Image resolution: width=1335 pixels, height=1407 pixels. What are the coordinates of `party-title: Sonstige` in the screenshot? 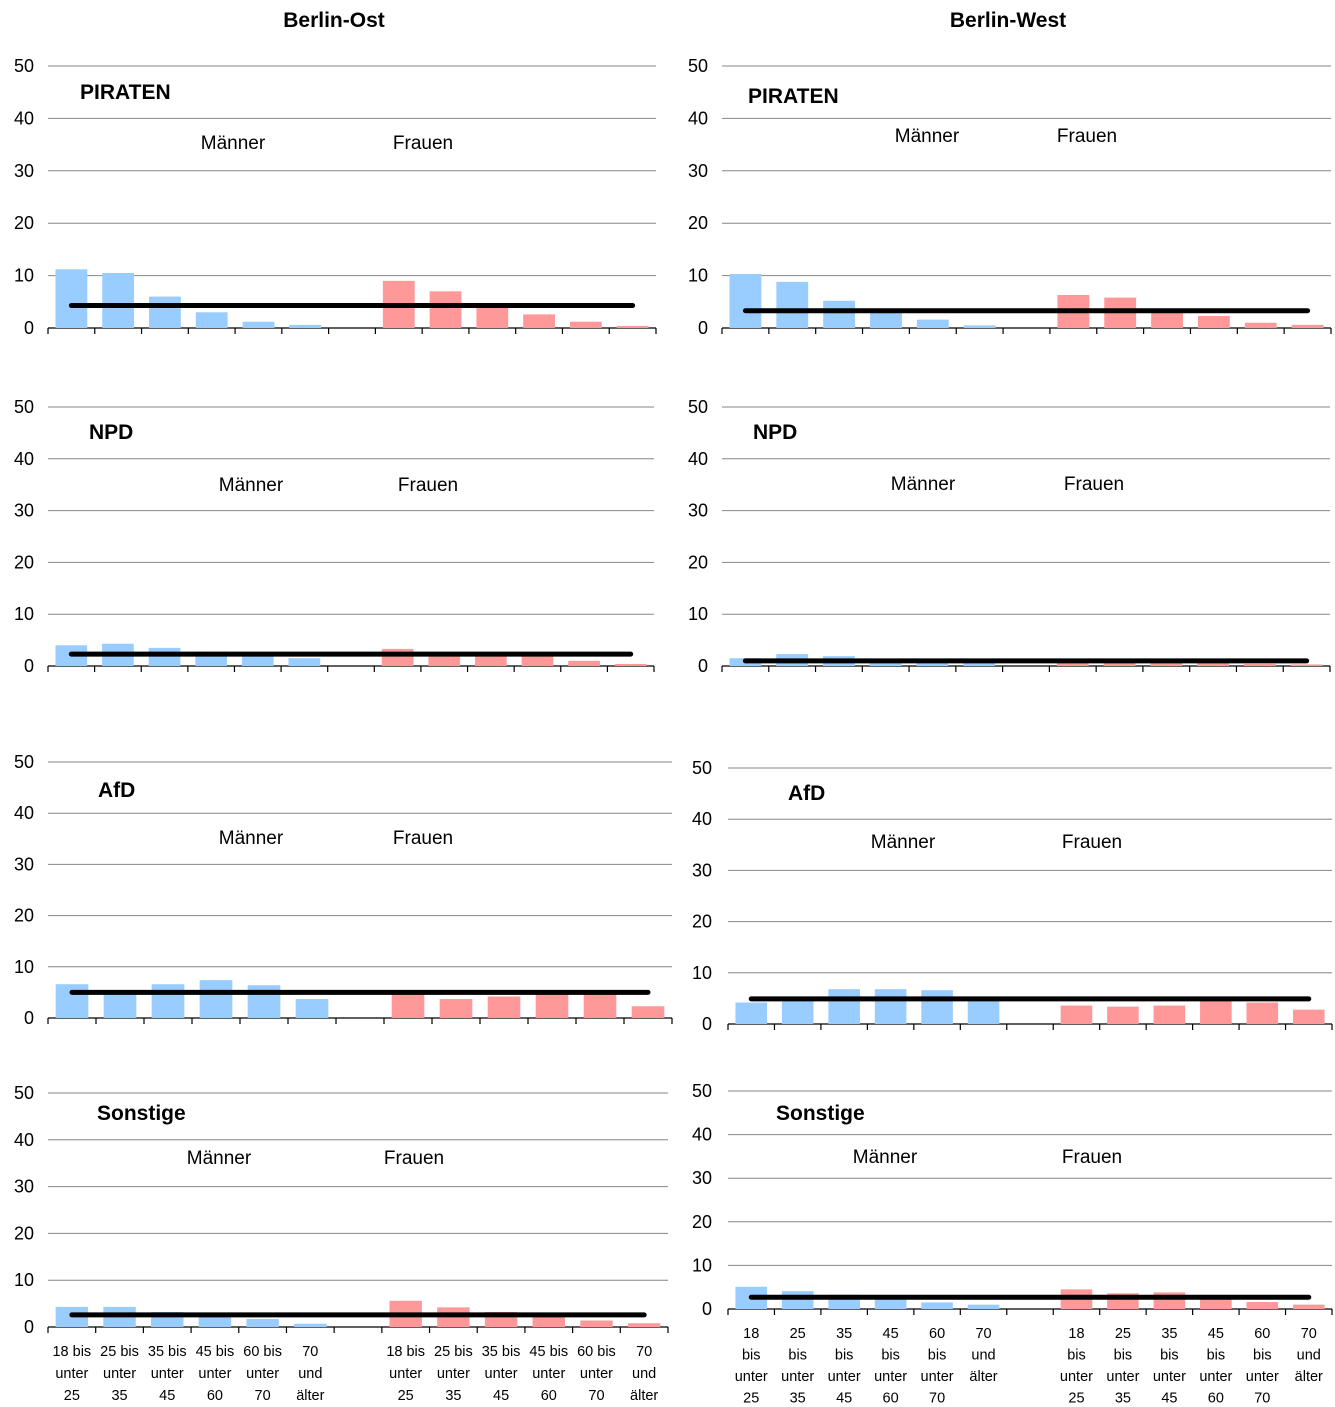 It's located at (820, 1113).